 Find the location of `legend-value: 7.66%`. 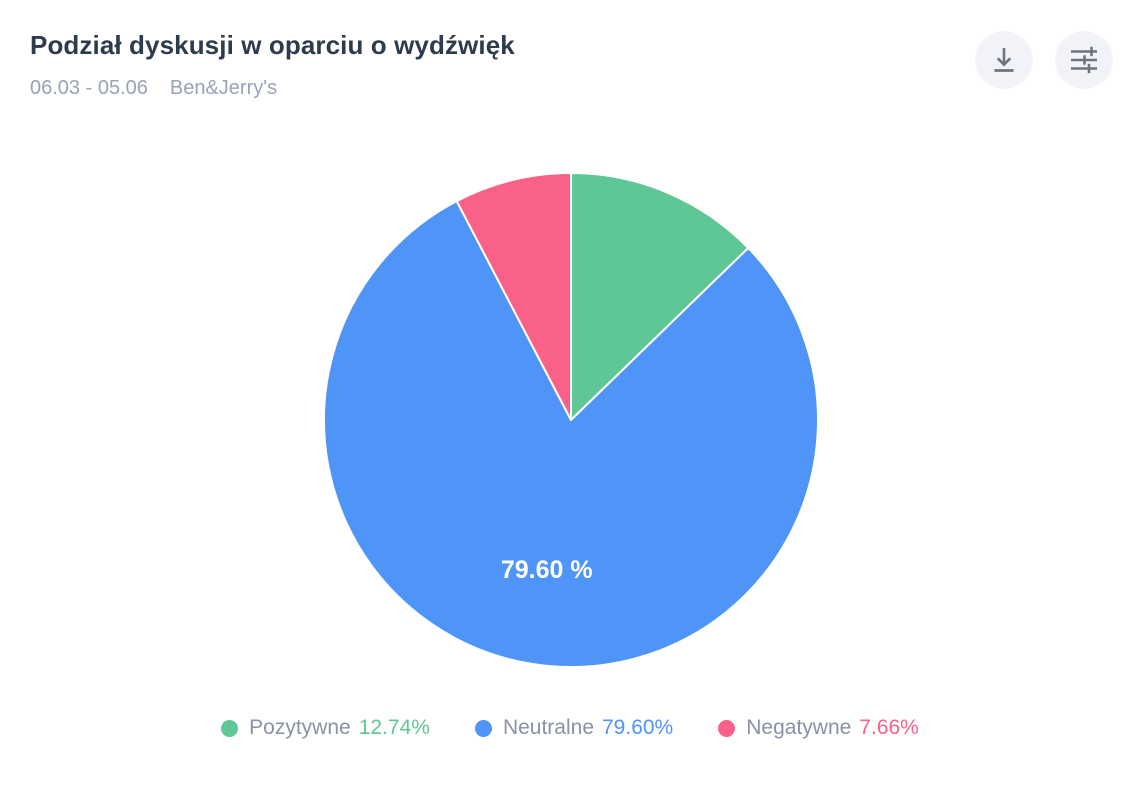

legend-value: 7.66% is located at coordinates (889, 727).